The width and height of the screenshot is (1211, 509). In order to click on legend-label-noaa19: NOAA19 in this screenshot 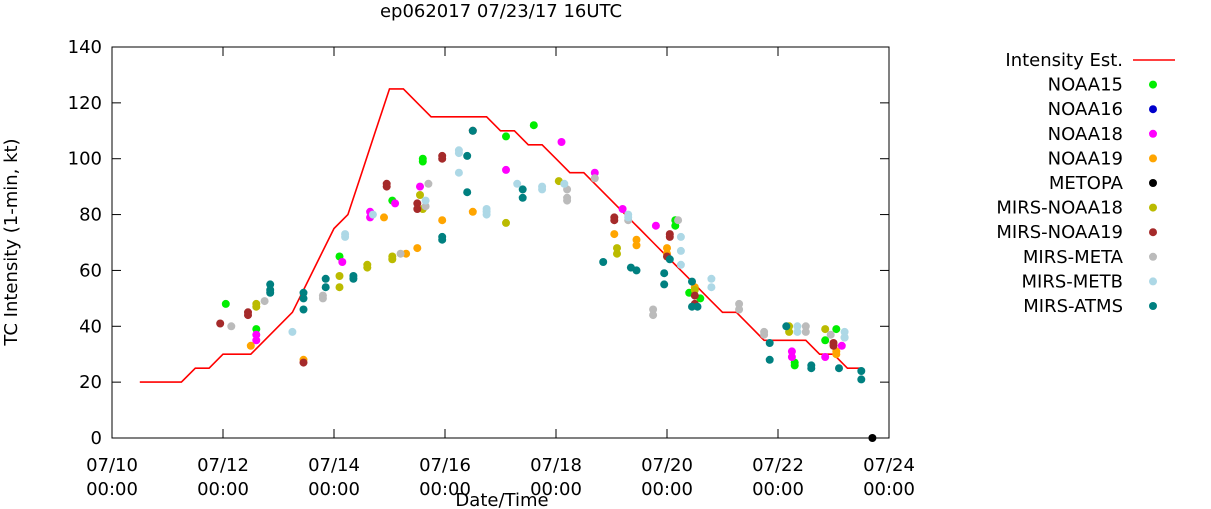, I will do `click(1085, 158)`.